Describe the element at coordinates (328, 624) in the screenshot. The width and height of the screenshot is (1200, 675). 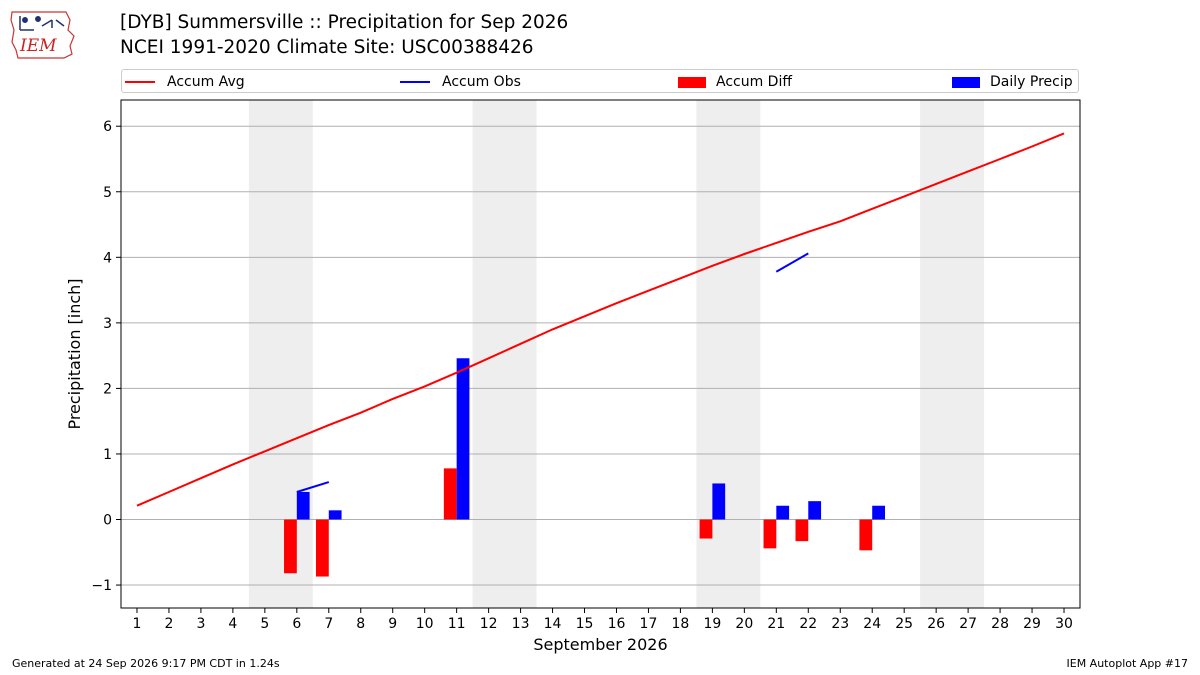
I see `x-tick-label: 7` at that location.